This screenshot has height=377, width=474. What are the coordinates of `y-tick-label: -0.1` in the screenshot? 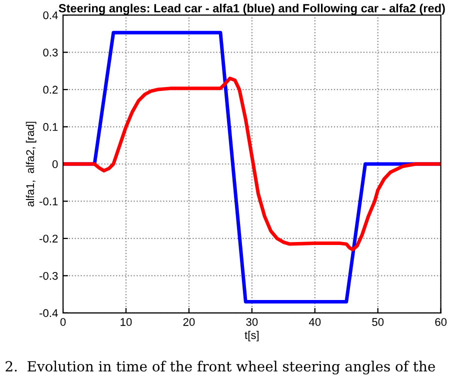 It's located at (49, 201).